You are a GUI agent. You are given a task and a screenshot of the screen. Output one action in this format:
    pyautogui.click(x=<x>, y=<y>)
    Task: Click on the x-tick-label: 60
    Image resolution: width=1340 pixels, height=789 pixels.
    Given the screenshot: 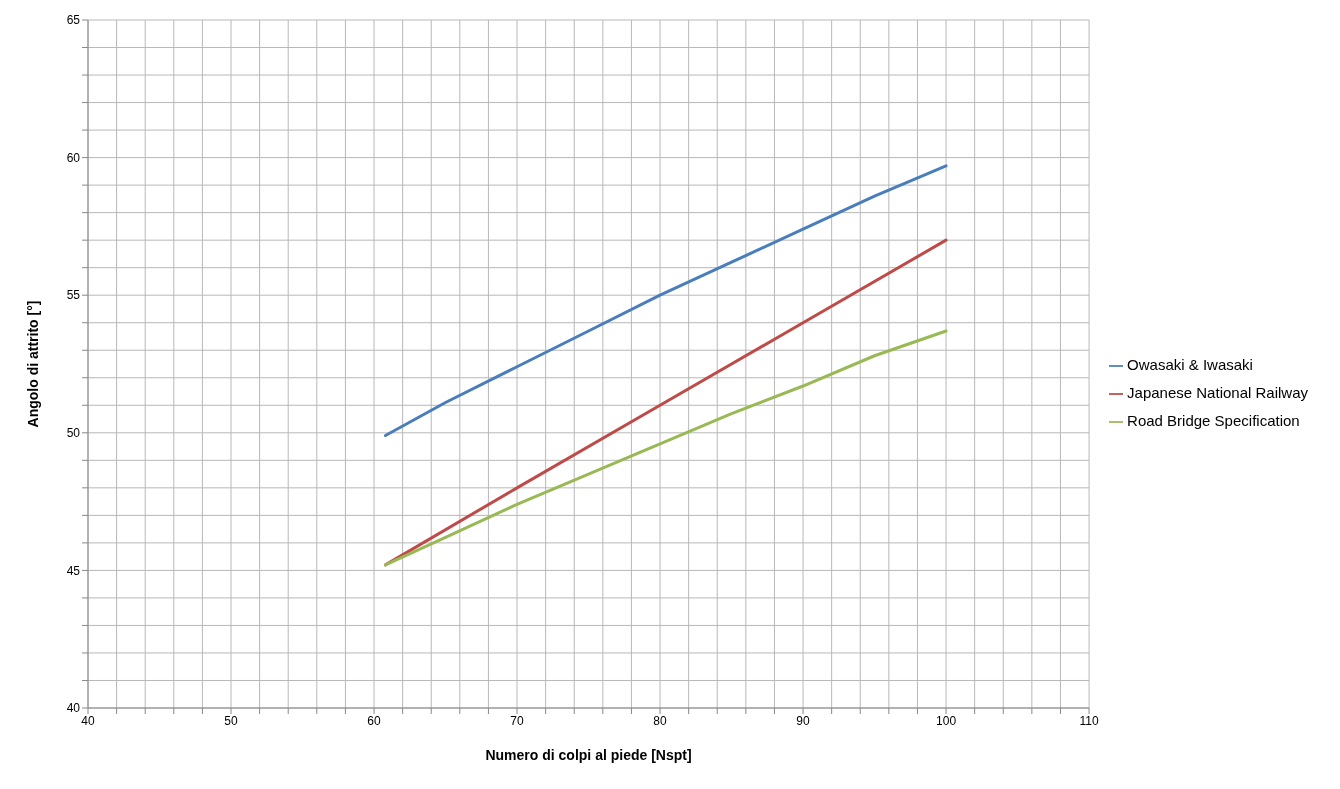 What is the action you would take?
    pyautogui.click(x=374, y=720)
    